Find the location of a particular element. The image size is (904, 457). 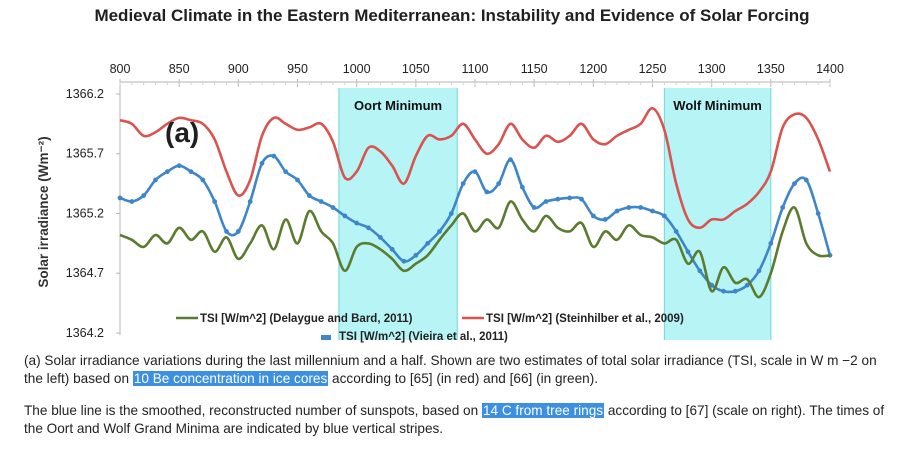

x-tick-label: 1250 is located at coordinates (653, 69).